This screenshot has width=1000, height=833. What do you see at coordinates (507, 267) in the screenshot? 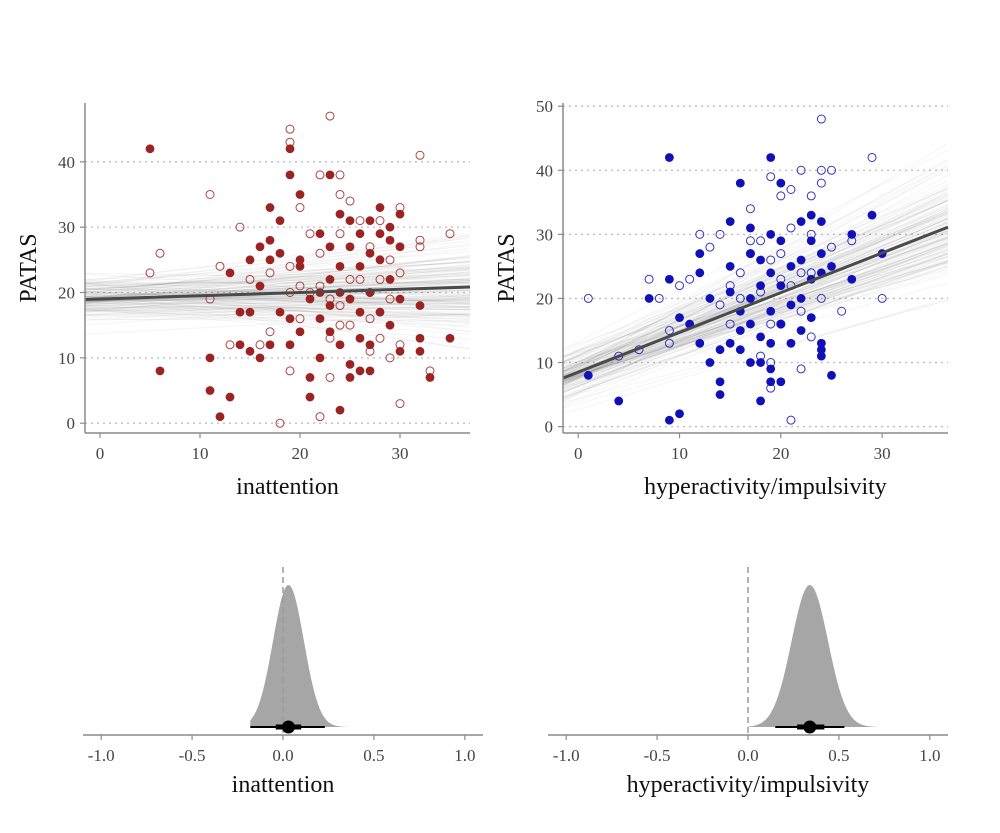
I see `y-axis-label: PATAS` at bounding box center [507, 267].